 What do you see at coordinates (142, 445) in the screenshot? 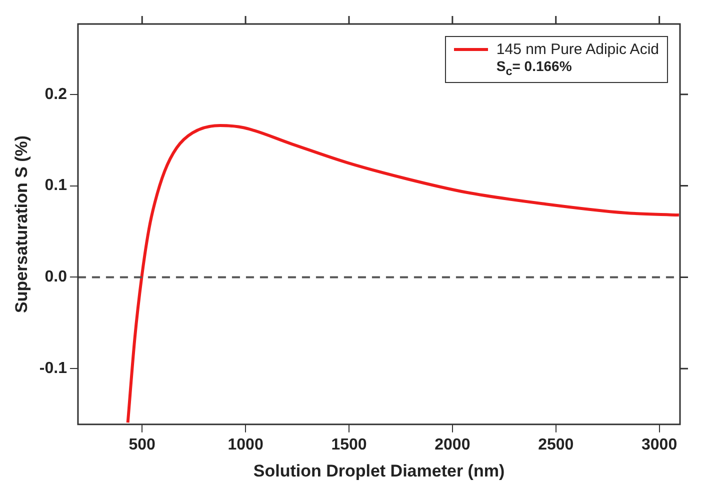
I see `x-tick-label: 500` at bounding box center [142, 445].